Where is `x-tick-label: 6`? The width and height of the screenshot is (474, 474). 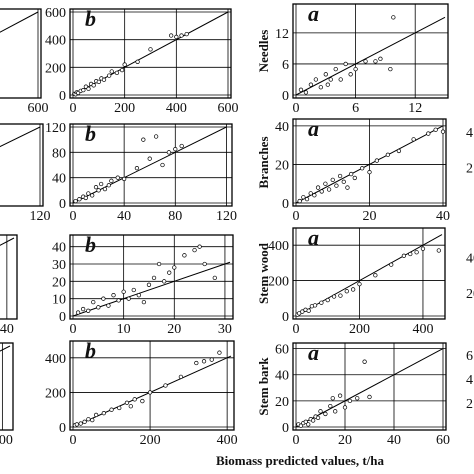
x-tick-label: 6 is located at coordinates (355, 108).